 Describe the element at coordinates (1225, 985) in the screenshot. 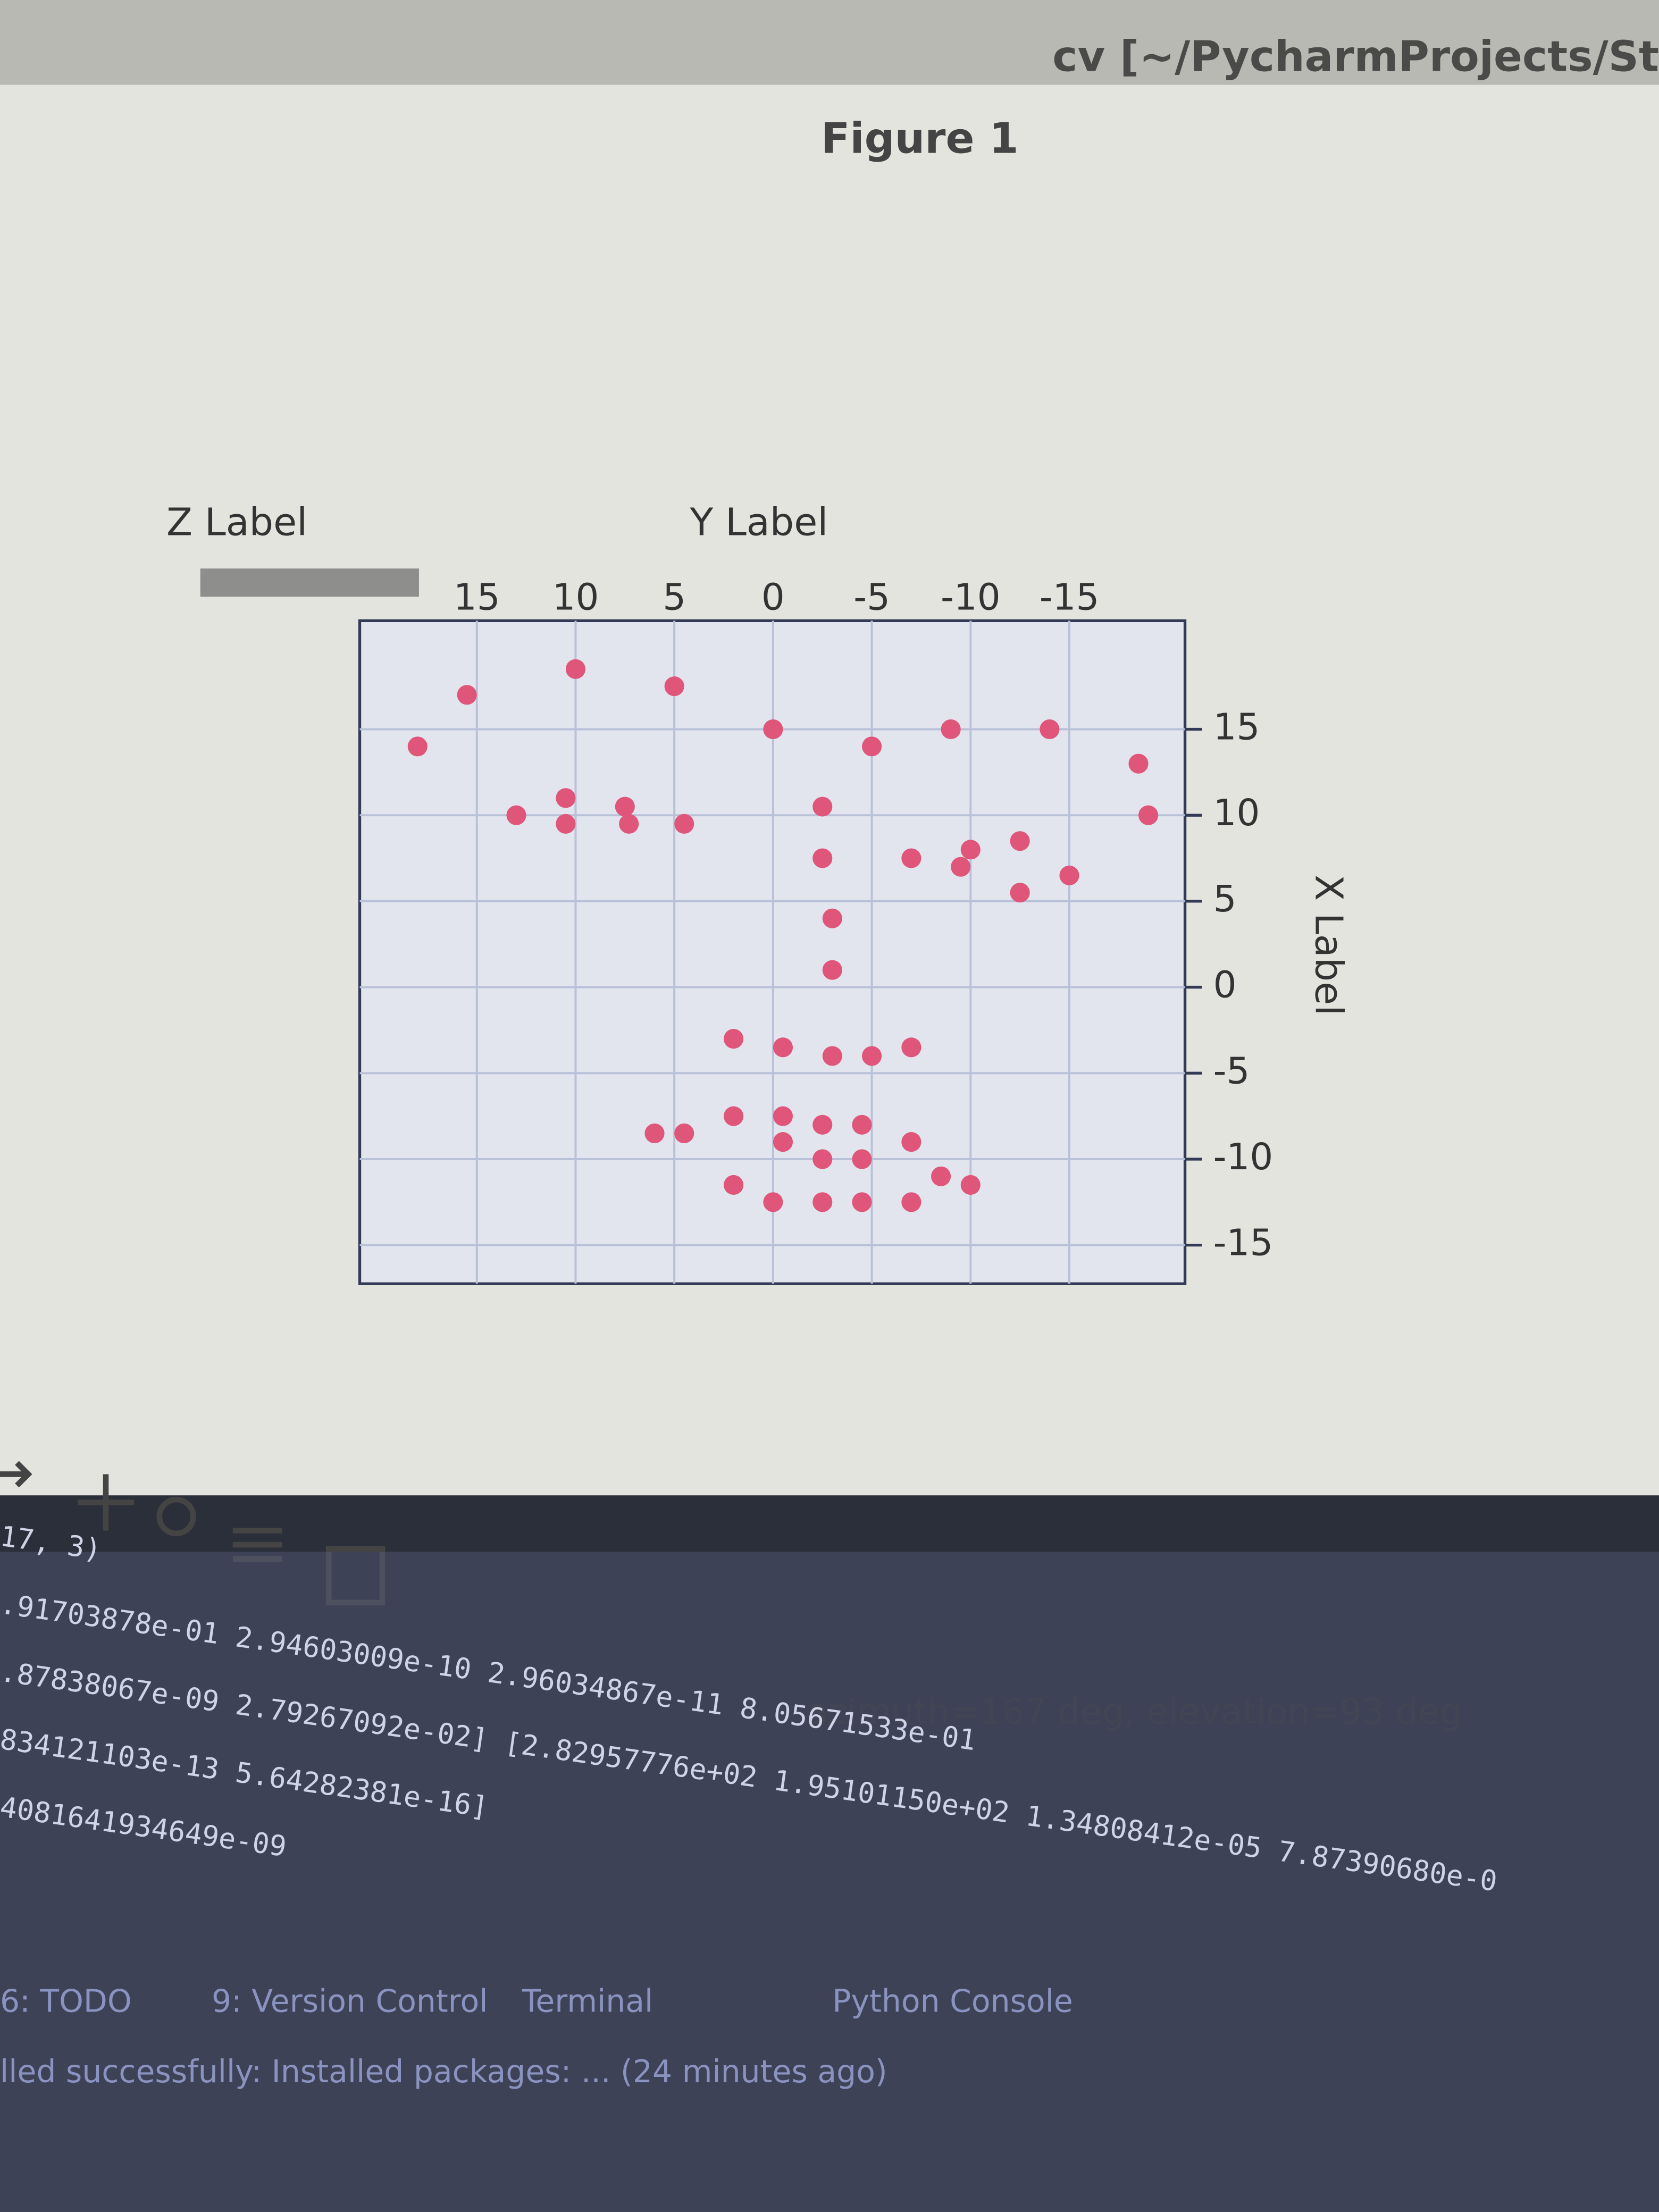

I see `y-tick-label: 0` at that location.